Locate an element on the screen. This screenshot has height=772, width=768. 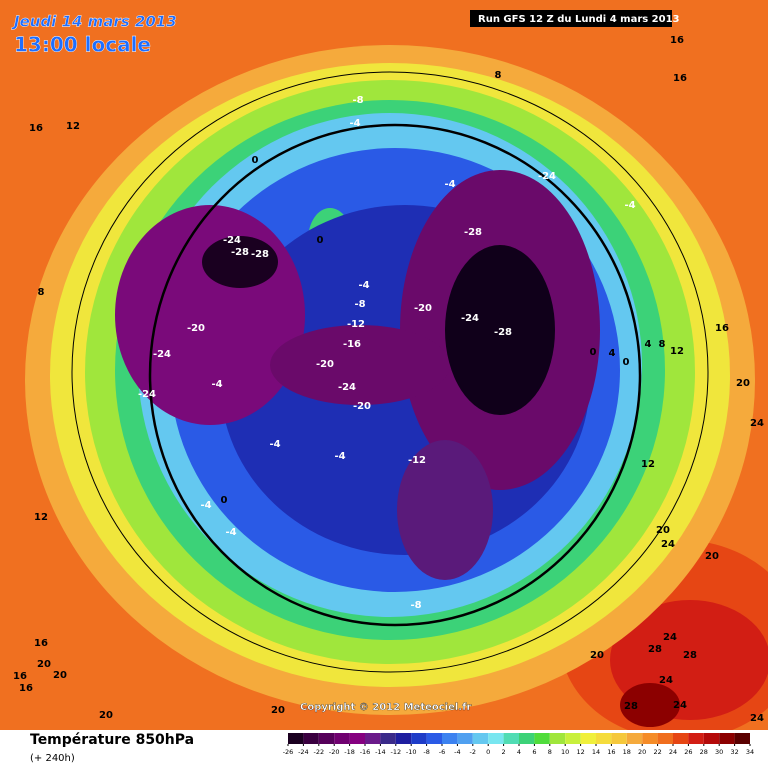
colorbar-label: 22 is located at coordinates (657, 752).